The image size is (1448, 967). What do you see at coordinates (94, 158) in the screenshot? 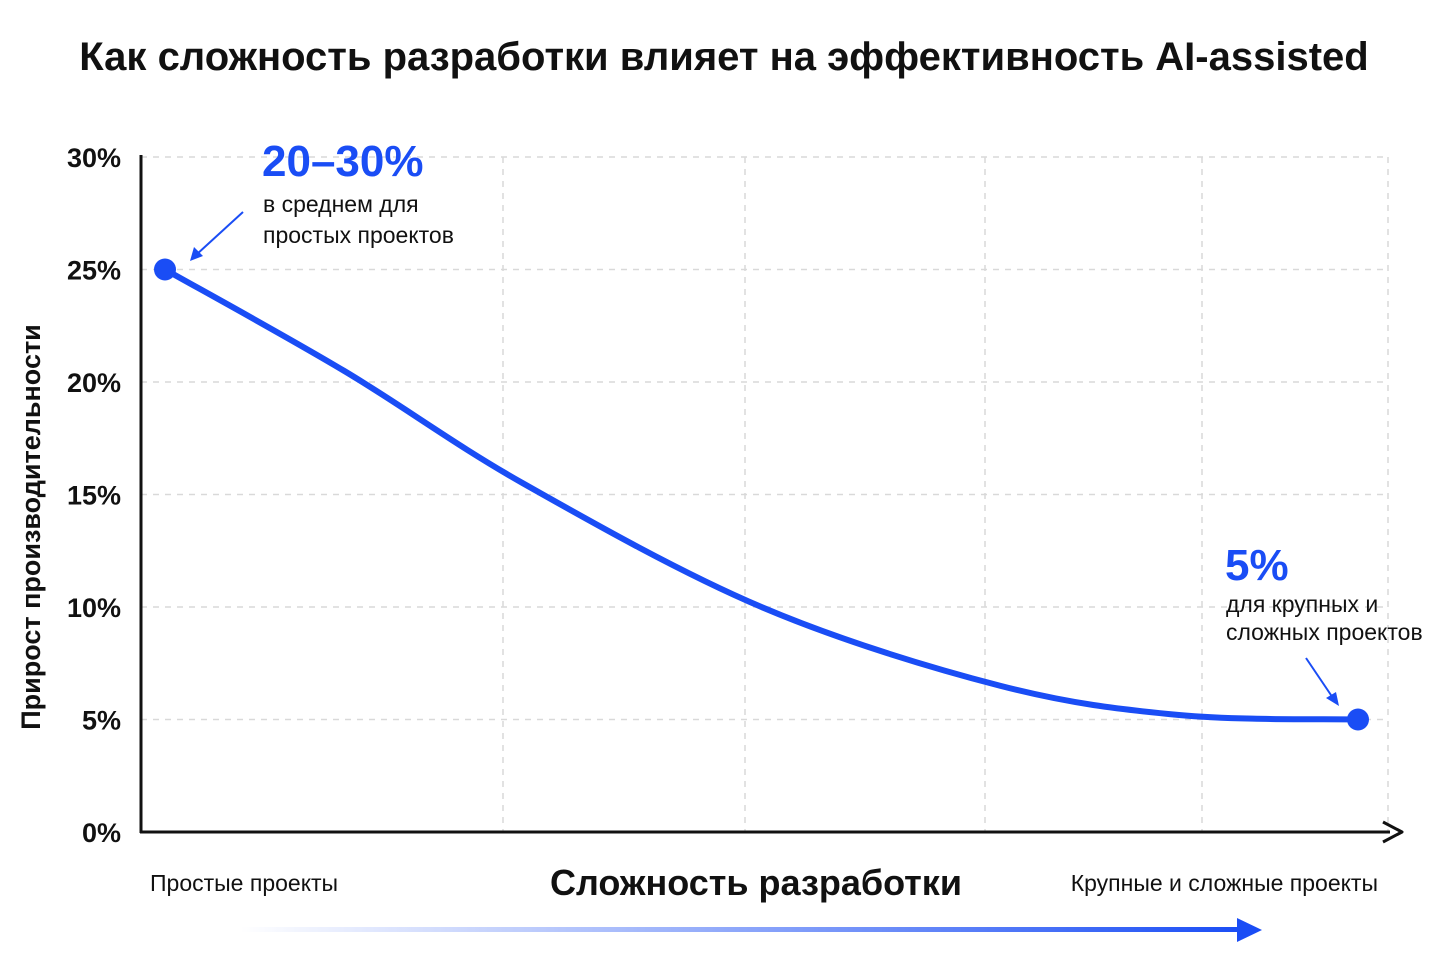
I see `y-tick-label: 30%` at bounding box center [94, 158].